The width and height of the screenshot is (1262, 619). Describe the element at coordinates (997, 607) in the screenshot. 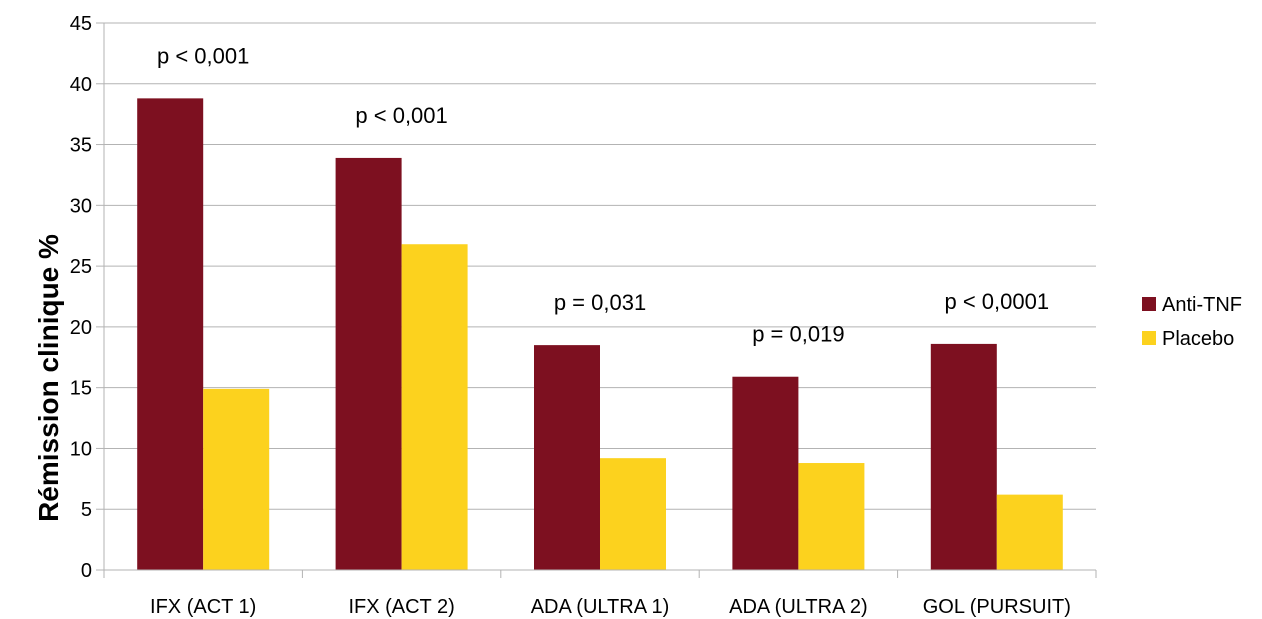

I see `x-tick-label: GOL (PURSUIT)` at that location.